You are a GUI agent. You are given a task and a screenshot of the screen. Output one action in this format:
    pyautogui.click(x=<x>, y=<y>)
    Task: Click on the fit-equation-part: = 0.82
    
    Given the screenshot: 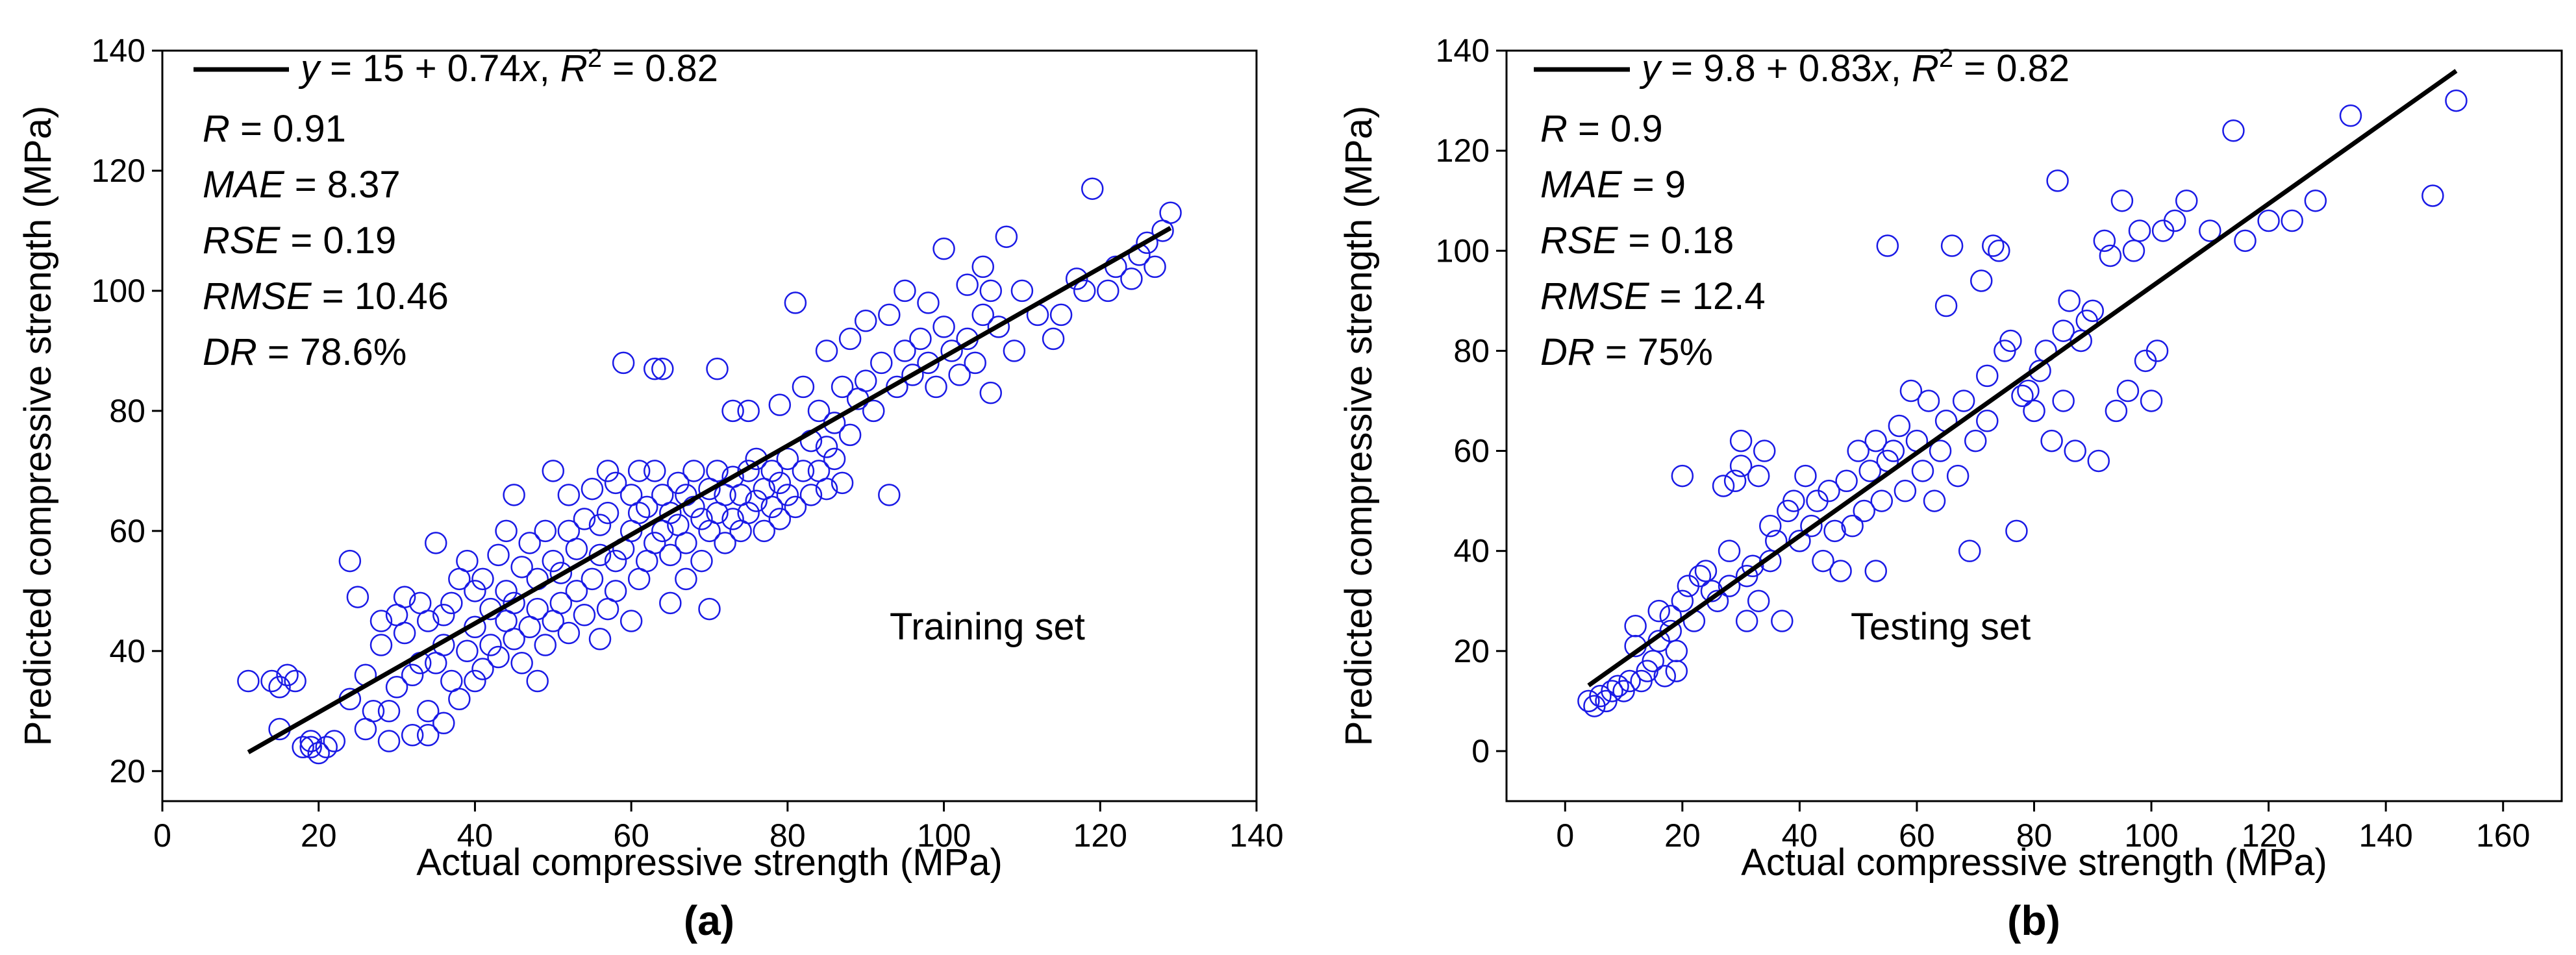 What is the action you would take?
    pyautogui.click(x=660, y=68)
    